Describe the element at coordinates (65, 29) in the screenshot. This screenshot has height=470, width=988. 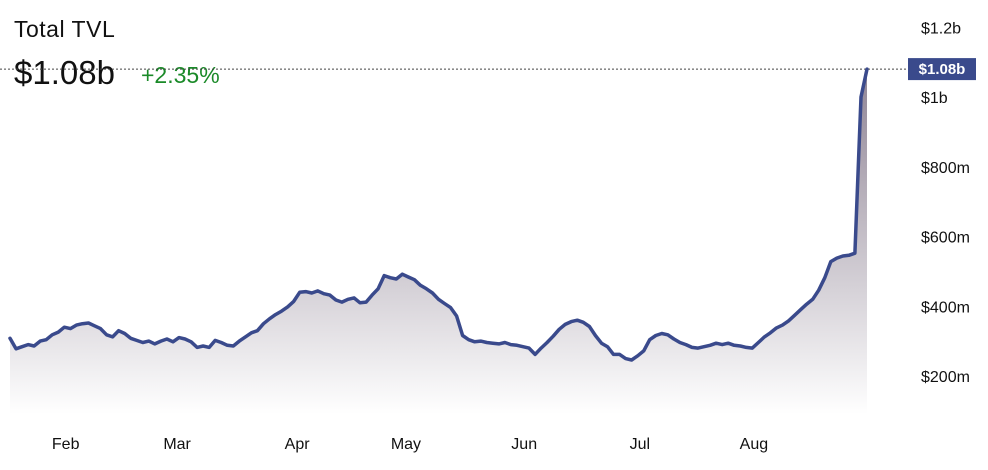
I see `chart-title: Total TVL` at that location.